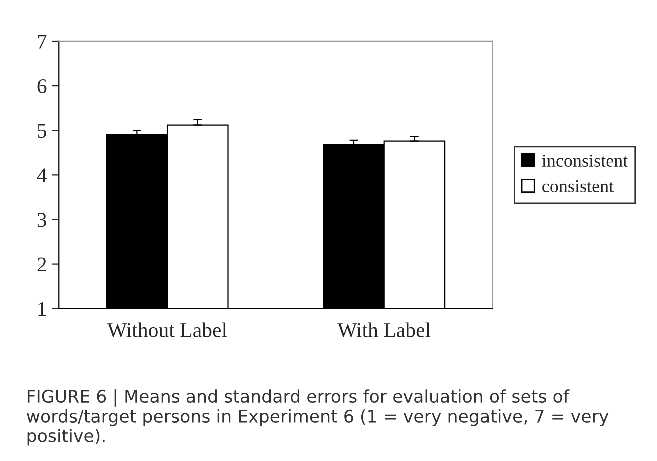  Describe the element at coordinates (42, 131) in the screenshot. I see `y-tick-label: 5` at that location.